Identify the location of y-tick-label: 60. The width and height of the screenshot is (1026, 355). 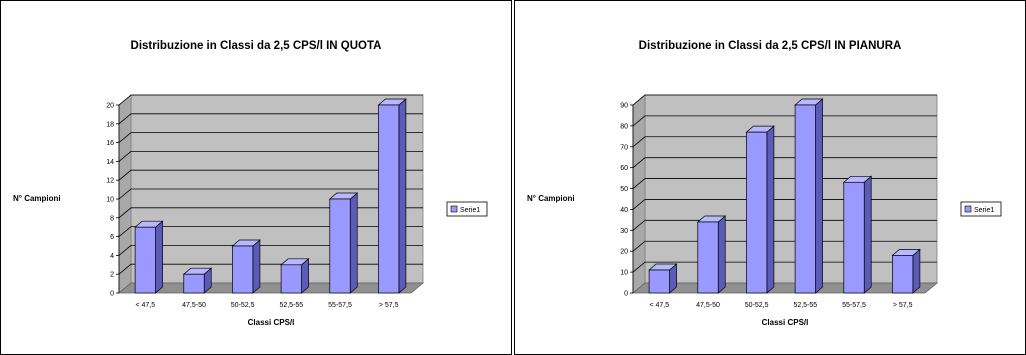
(624, 168).